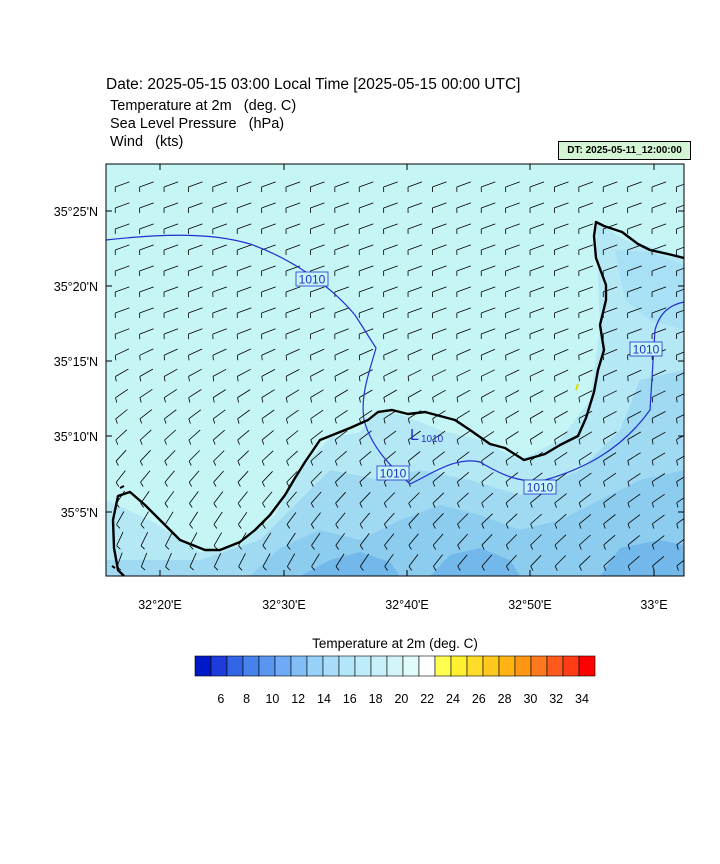  What do you see at coordinates (127, 142) in the screenshot?
I see `field-name: Wind` at bounding box center [127, 142].